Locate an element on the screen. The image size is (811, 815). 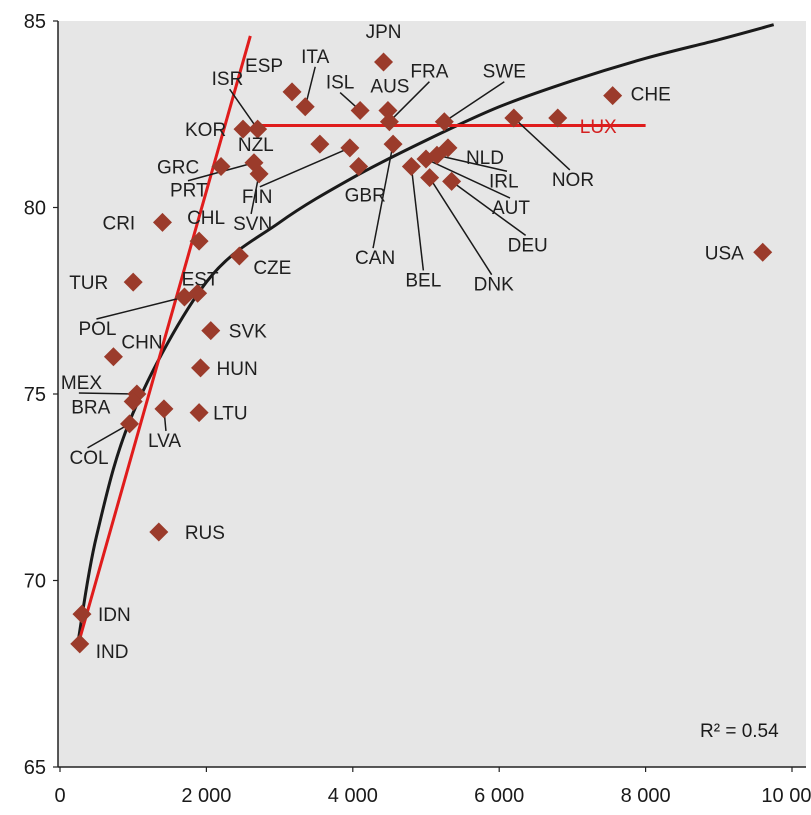
data-point-deu is located at coordinates (452, 181).